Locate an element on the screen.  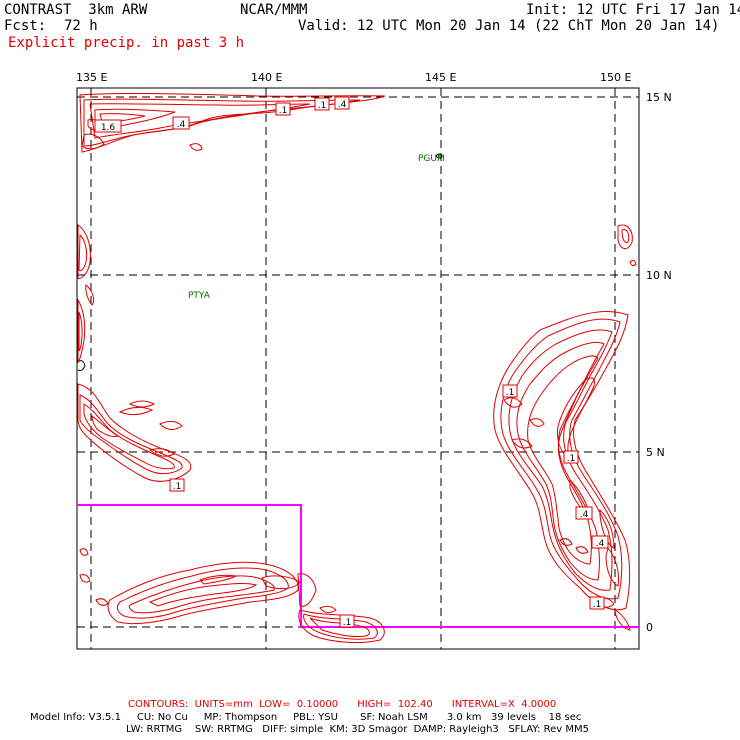
lat-label-15n: 15 N is located at coordinates (659, 97).